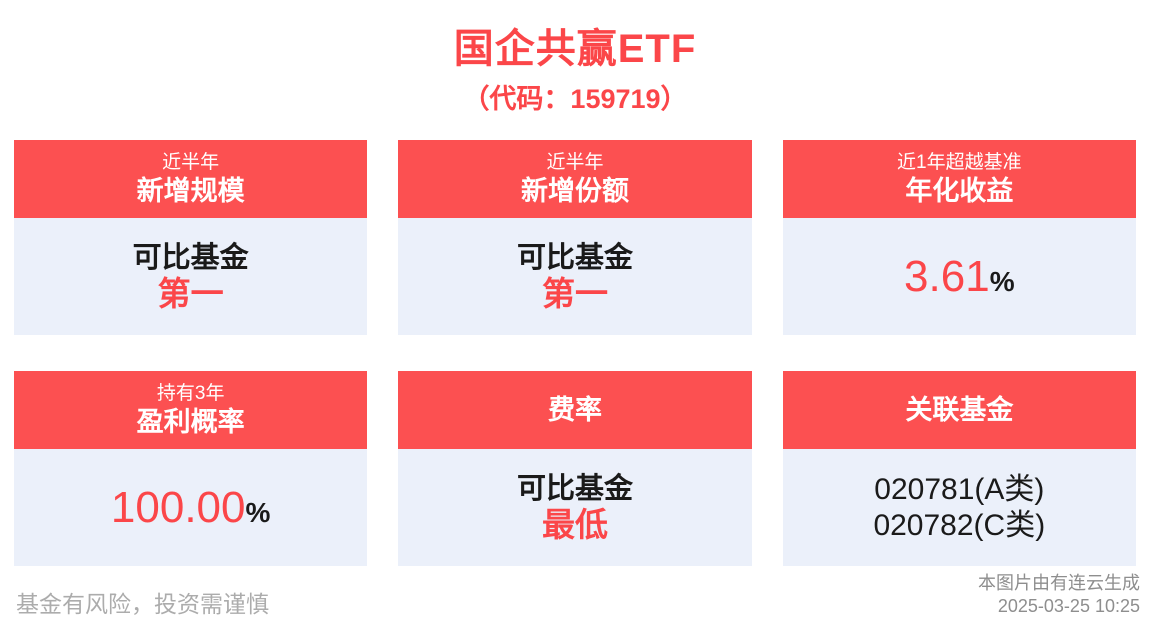 This screenshot has height=632, width=1150. Describe the element at coordinates (1068, 606) in the screenshot. I see `generated-timestamp: 2025-03-25 10:25` at that location.